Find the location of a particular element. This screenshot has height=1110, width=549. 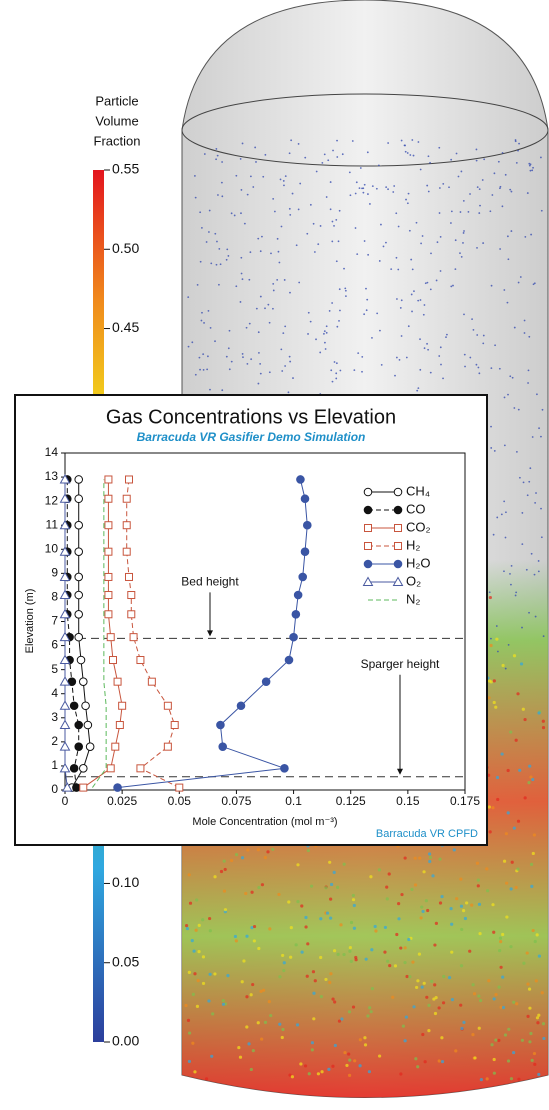

y-tick-label: 14 is located at coordinates (52, 452).